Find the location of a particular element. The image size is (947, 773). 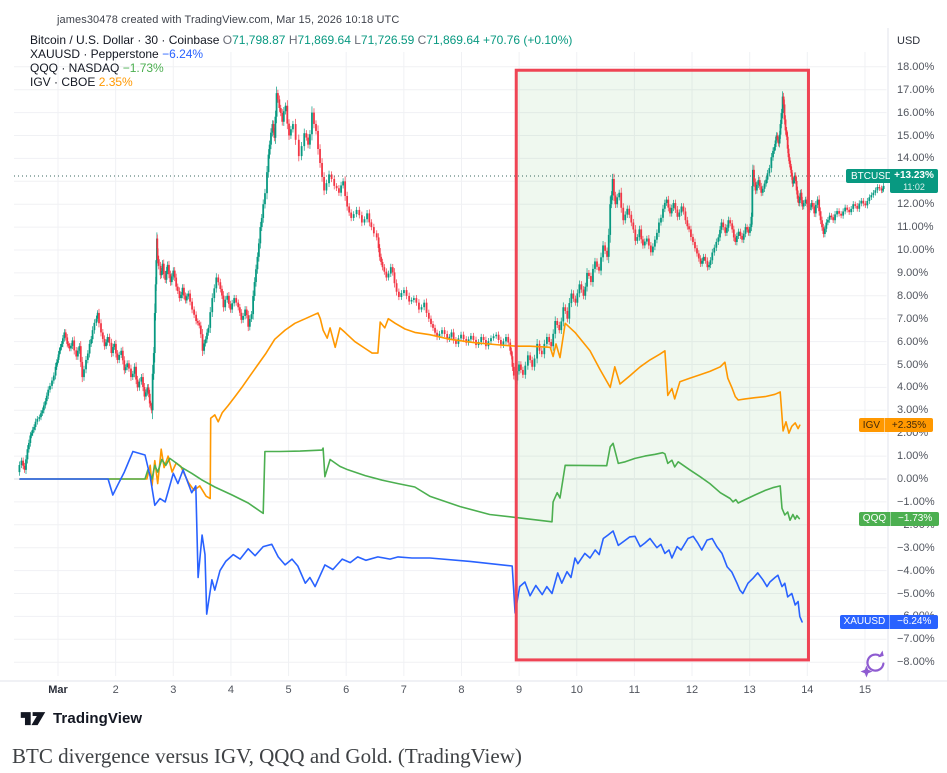

y-axis-tick: 3.00% is located at coordinates (913, 410).